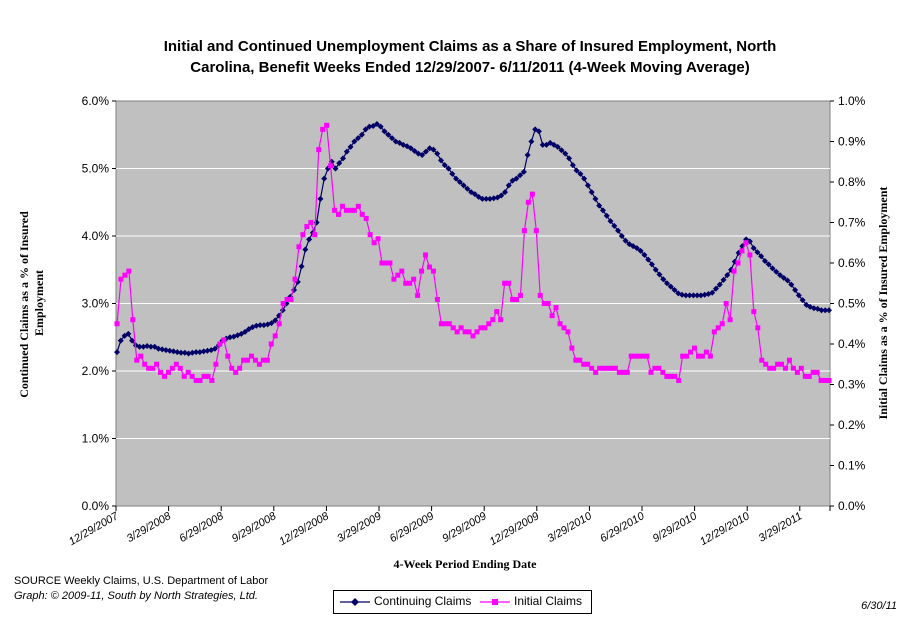 The width and height of the screenshot is (911, 623). I want to click on legend-initial-label: Initial Claims, so click(548, 601).